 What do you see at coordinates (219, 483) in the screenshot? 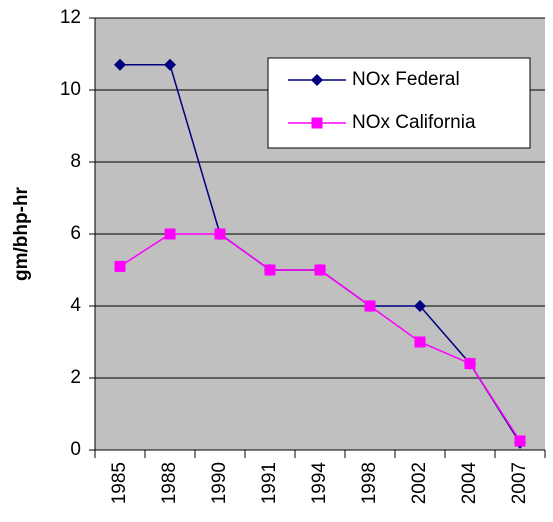
I see `x-tick-label: 1990` at bounding box center [219, 483].